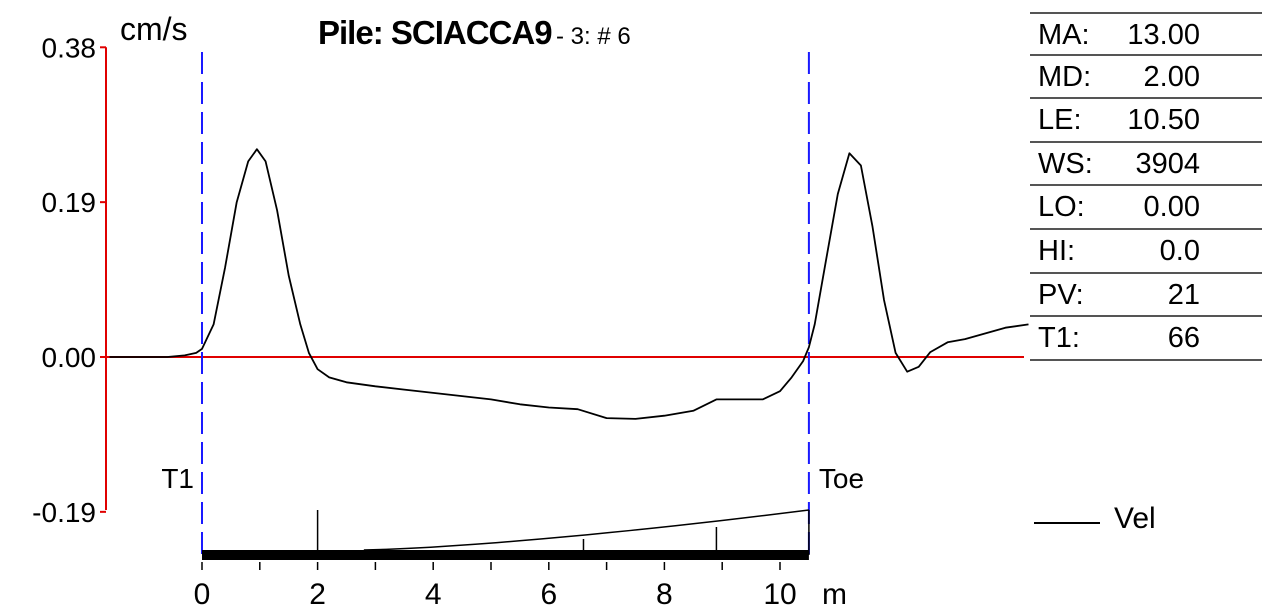  Describe the element at coordinates (177, 478) in the screenshot. I see `marker-label-t1: T1` at that location.